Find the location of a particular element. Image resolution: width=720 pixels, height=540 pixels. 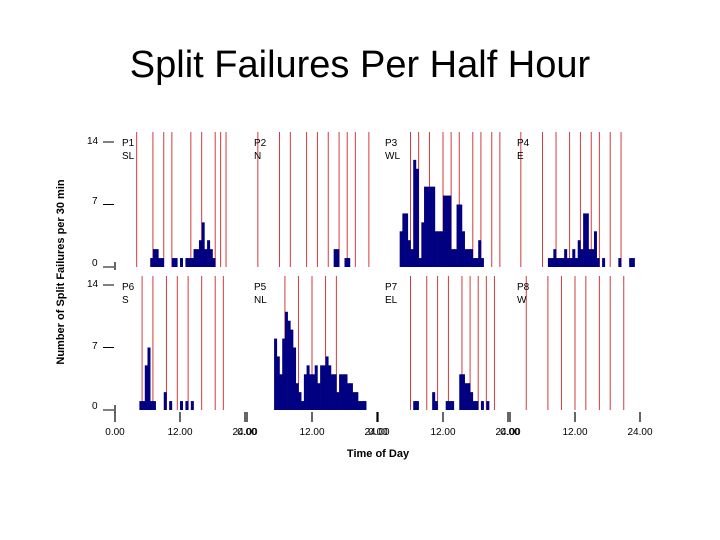

panel-p8: P8 W is located at coordinates (571, 343).